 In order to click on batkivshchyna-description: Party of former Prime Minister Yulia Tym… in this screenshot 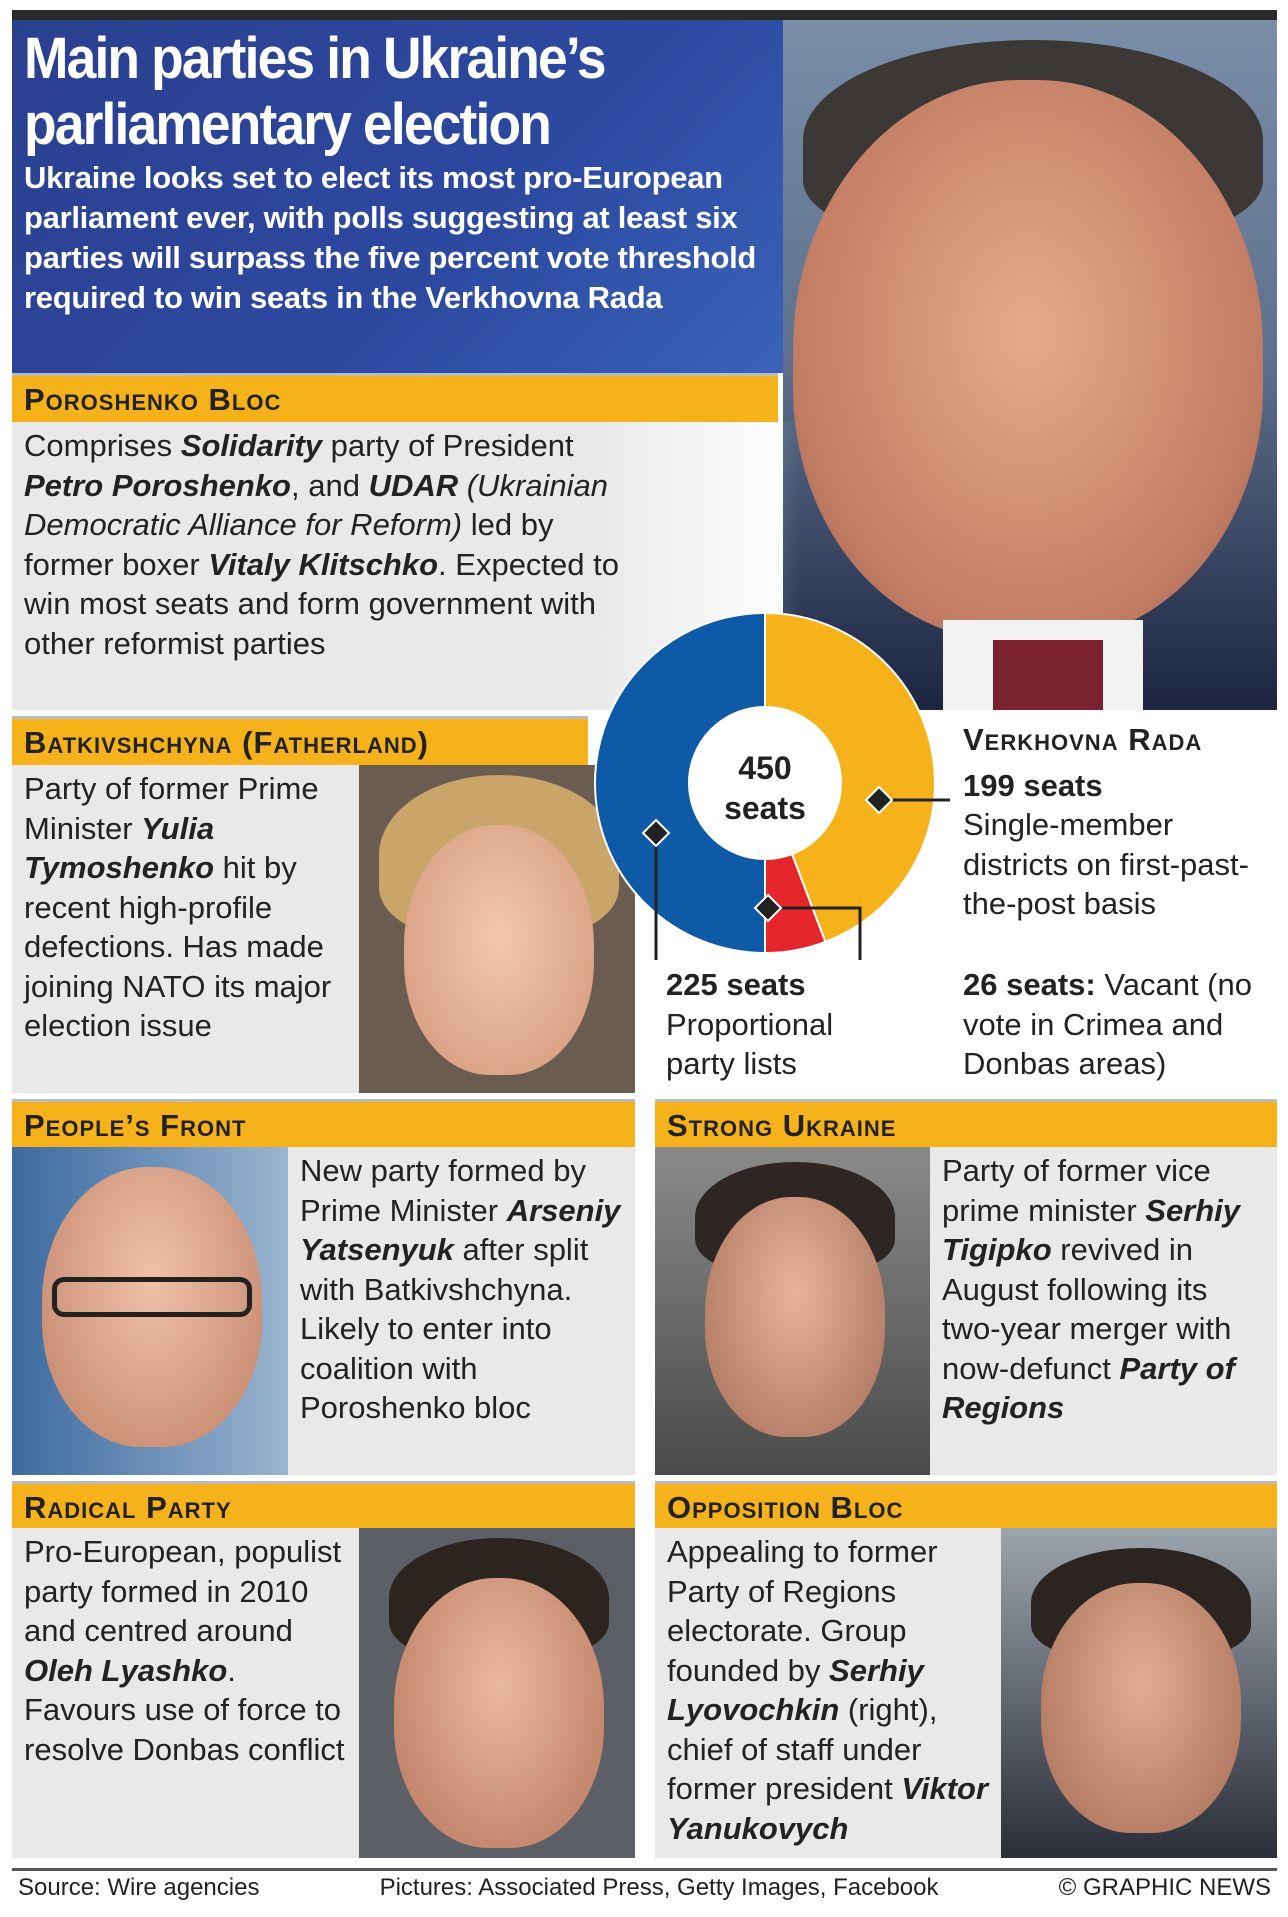, I will do `click(185, 929)`.